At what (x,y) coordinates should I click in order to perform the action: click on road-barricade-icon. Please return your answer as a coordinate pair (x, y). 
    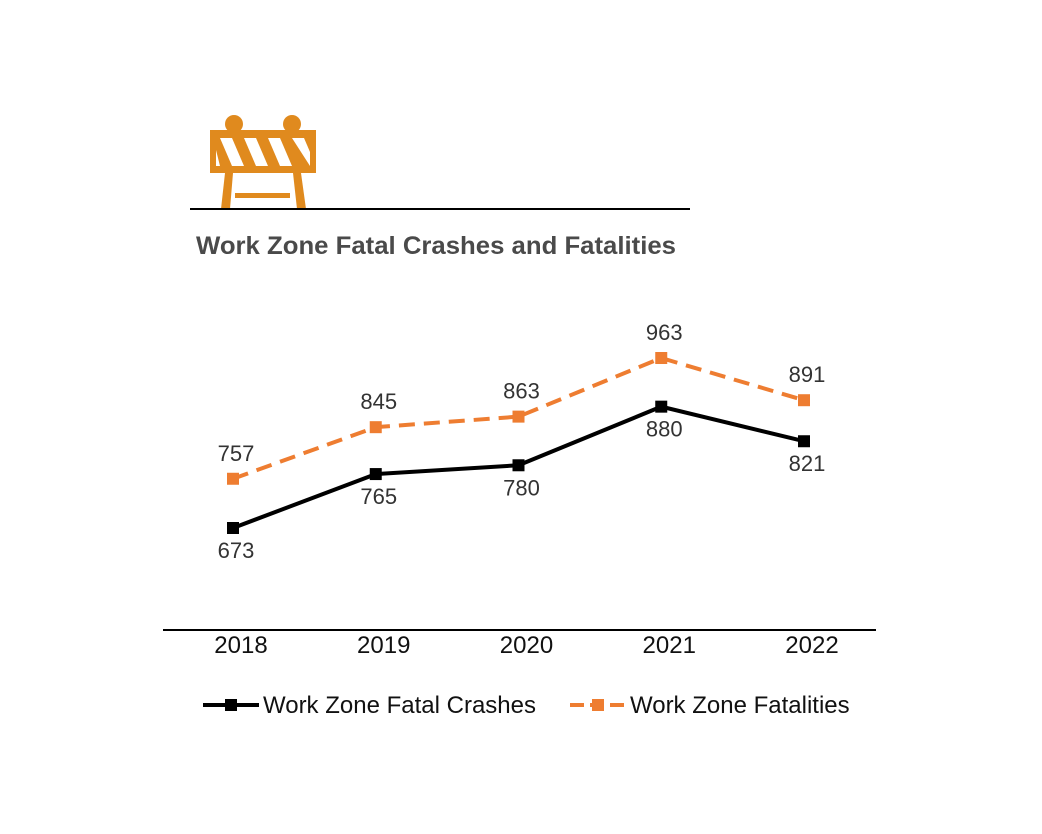
    Looking at the image, I should click on (263, 162).